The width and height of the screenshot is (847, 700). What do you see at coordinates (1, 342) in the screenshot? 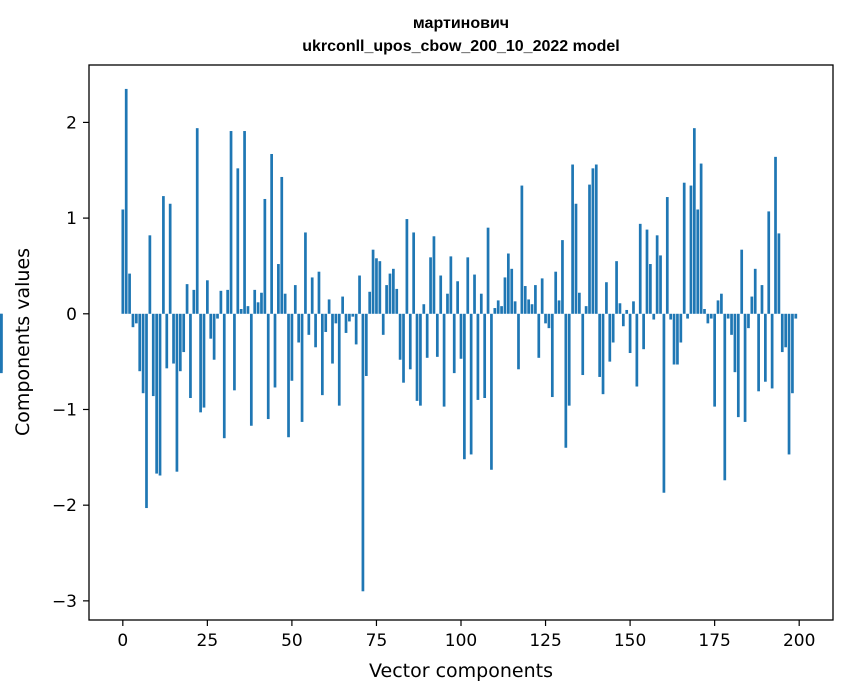
I see `bar-component-undefined` at bounding box center [1, 342].